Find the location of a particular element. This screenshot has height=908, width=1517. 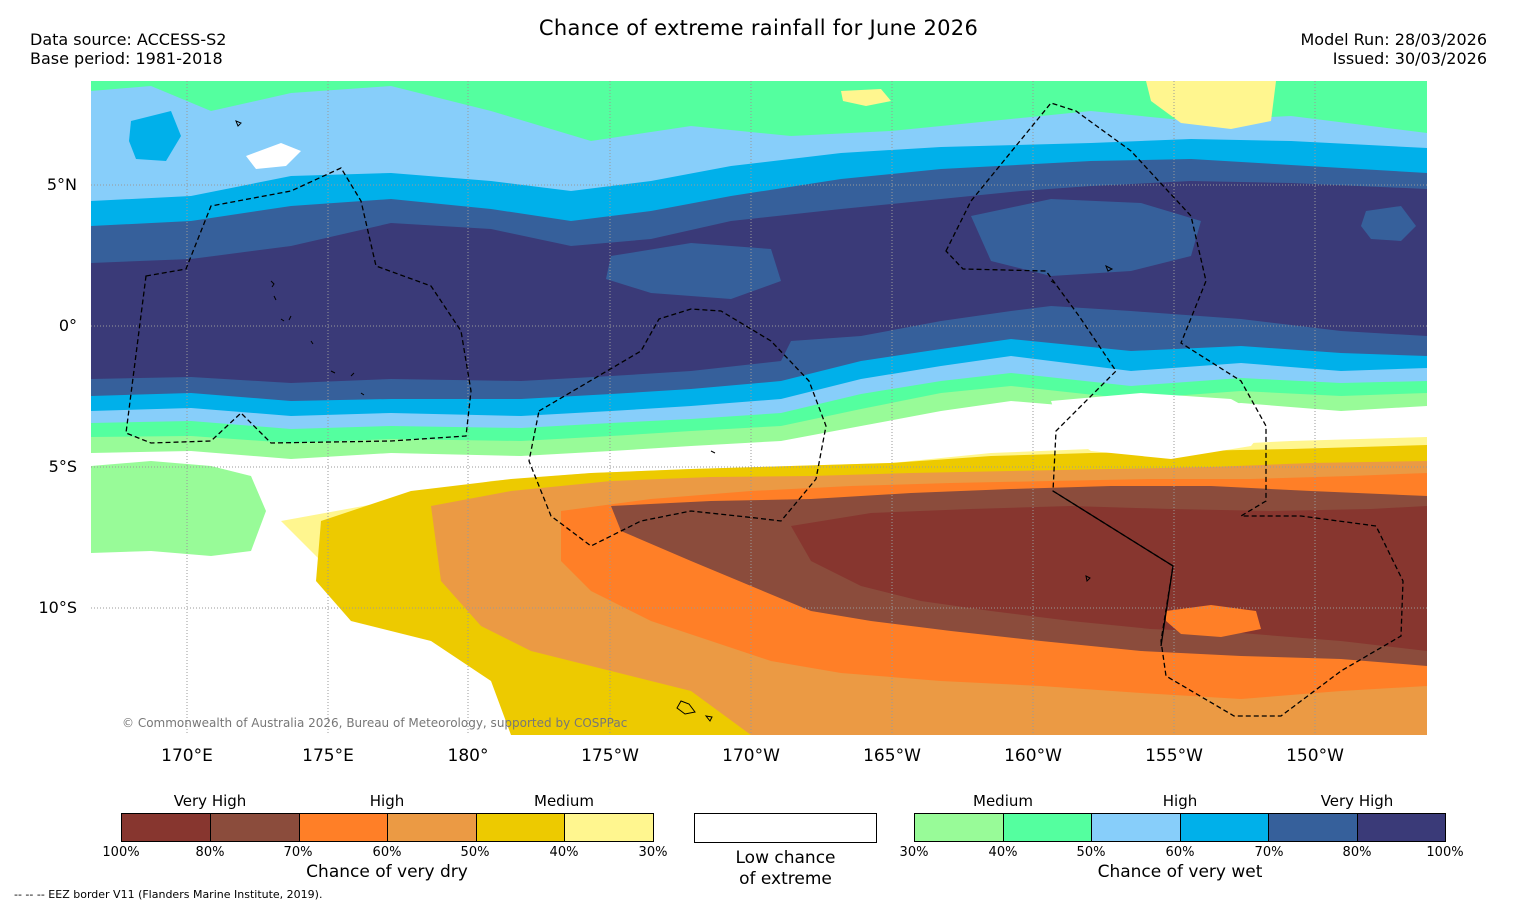

eez-kiribati-gilbert is located at coordinates (298, 305).